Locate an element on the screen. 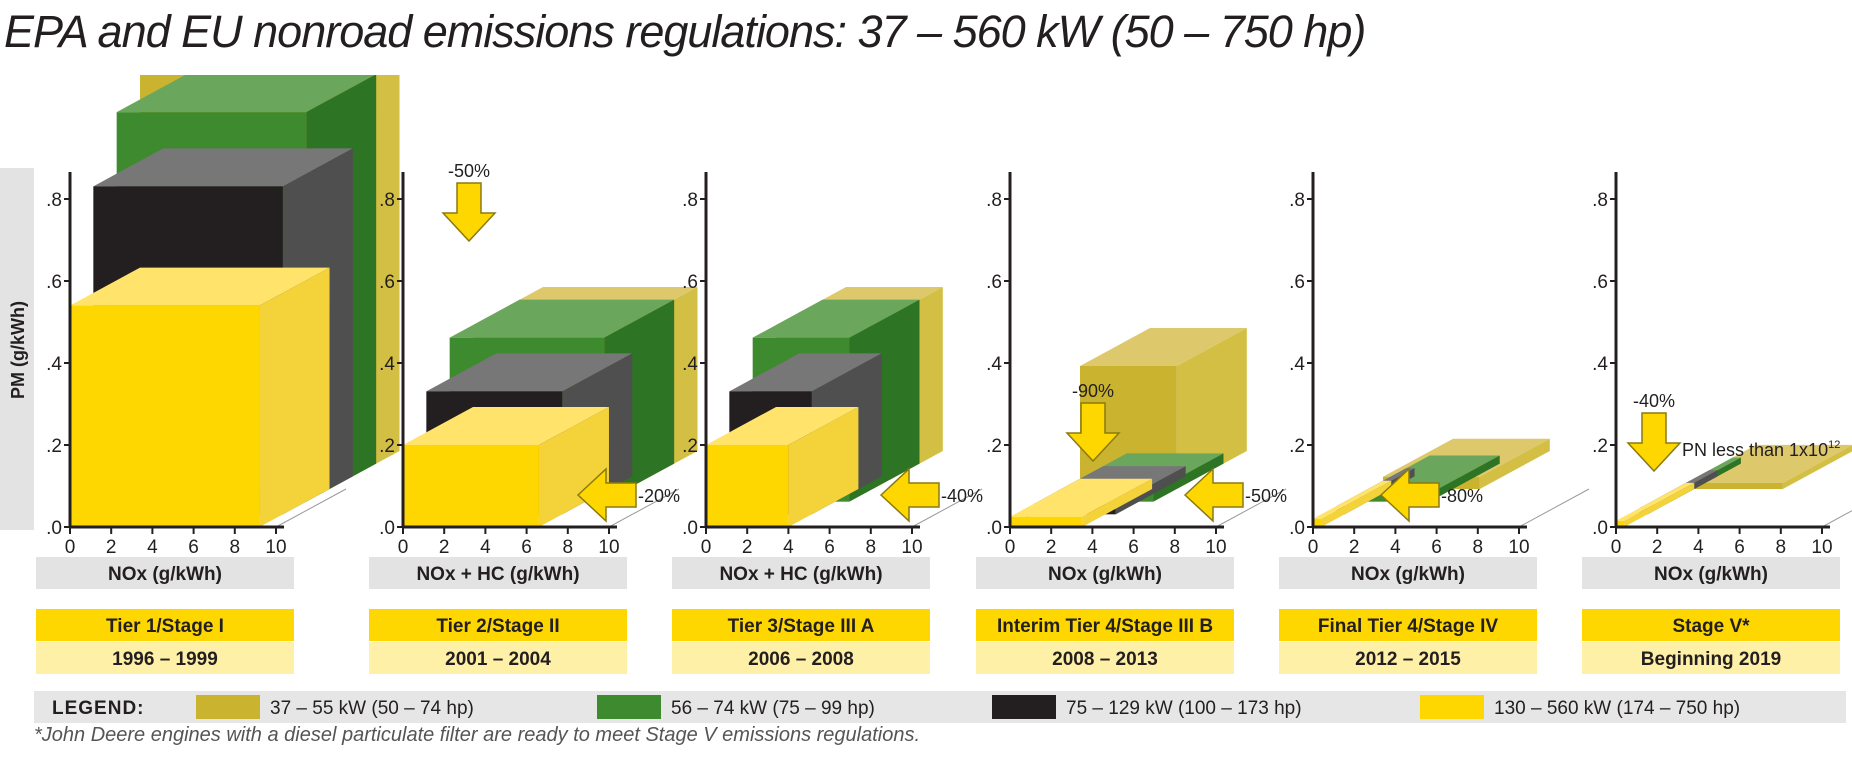 This screenshot has width=1852, height=763. years-label: 2012 – 2015 is located at coordinates (1408, 659).